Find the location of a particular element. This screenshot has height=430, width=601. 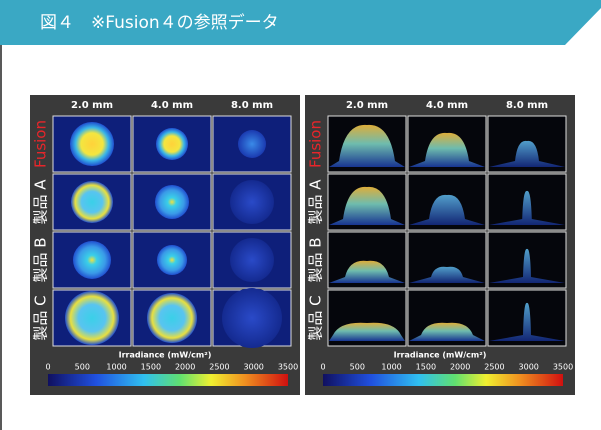

header-title: 図４ ※Fusion４の参照データ is located at coordinates (159, 22).